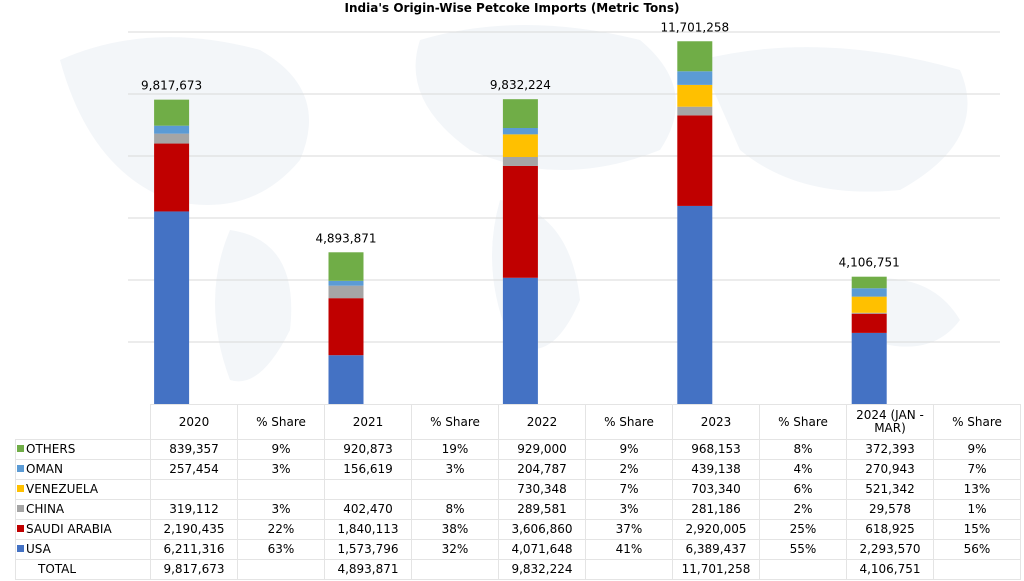 This screenshot has width=1024, height=581. I want to click on share-cell: 4%, so click(803, 469).